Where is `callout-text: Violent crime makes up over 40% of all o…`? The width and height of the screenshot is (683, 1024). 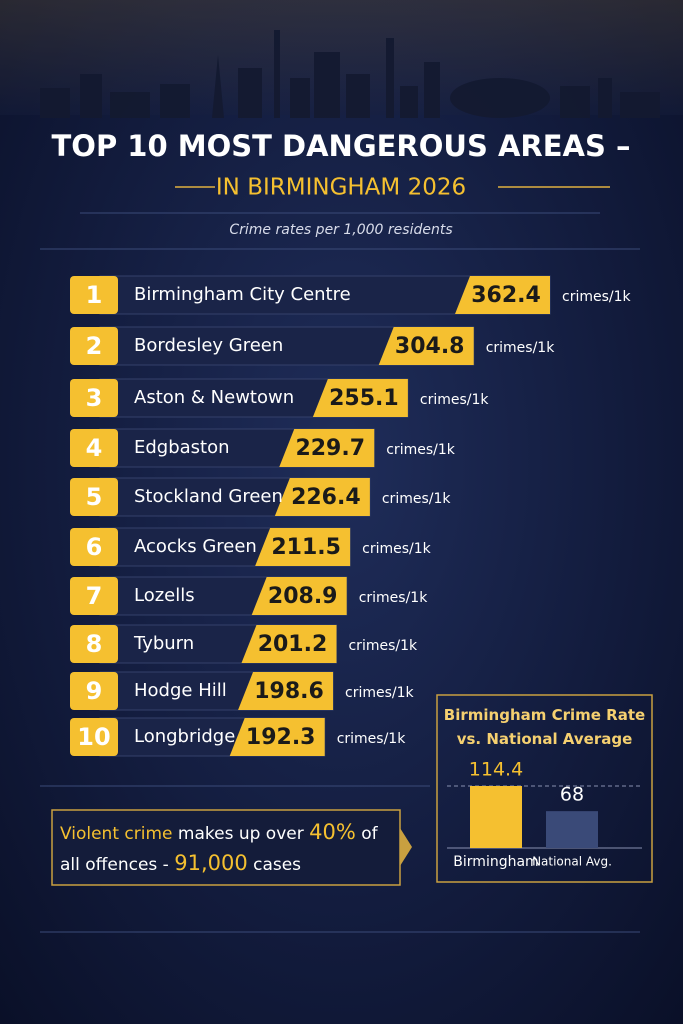 callout-text: Violent crime makes up over 40% of all o… is located at coordinates (220, 849).